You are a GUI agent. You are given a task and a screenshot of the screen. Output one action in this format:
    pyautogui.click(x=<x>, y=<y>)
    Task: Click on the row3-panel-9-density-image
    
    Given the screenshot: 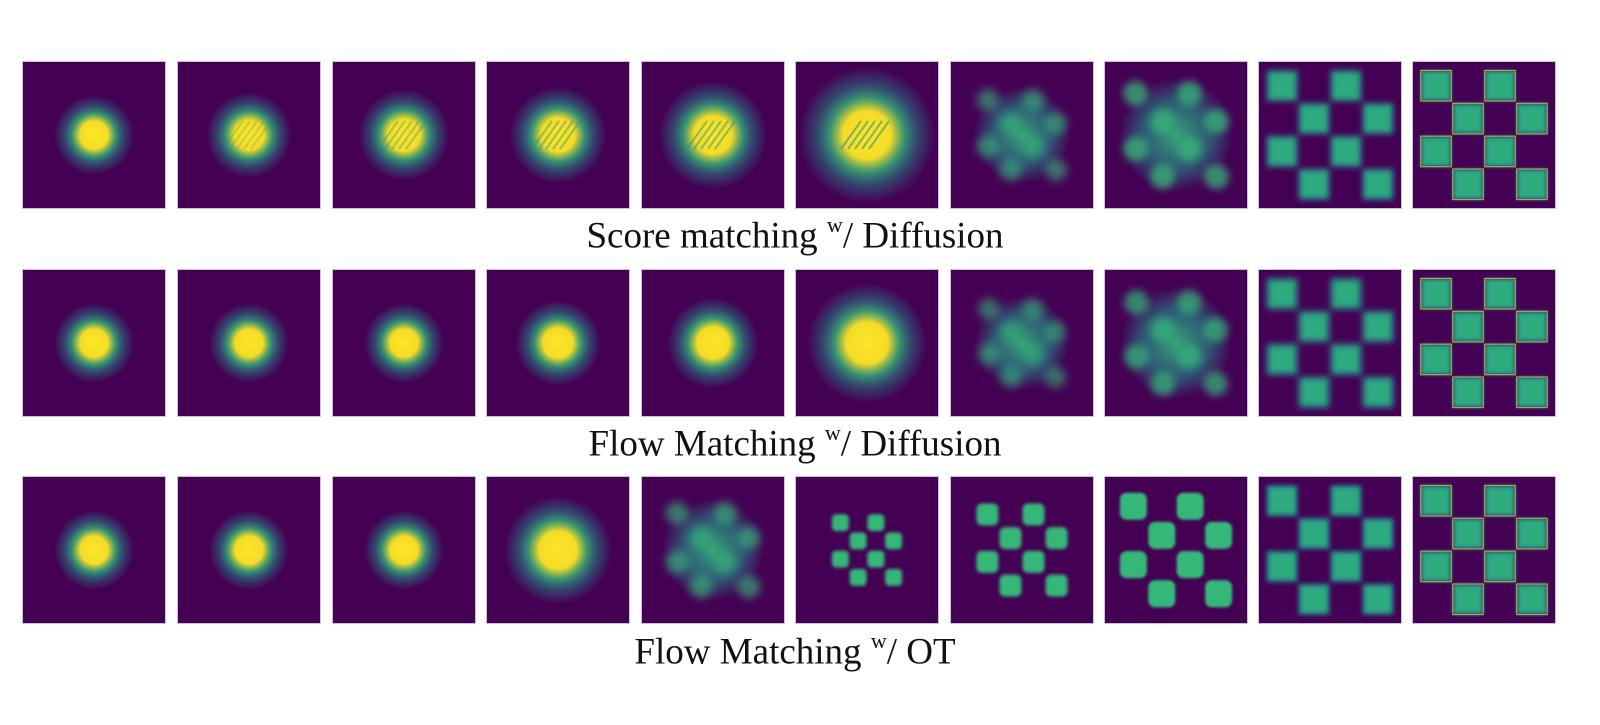 What is the action you would take?
    pyautogui.click(x=1330, y=550)
    